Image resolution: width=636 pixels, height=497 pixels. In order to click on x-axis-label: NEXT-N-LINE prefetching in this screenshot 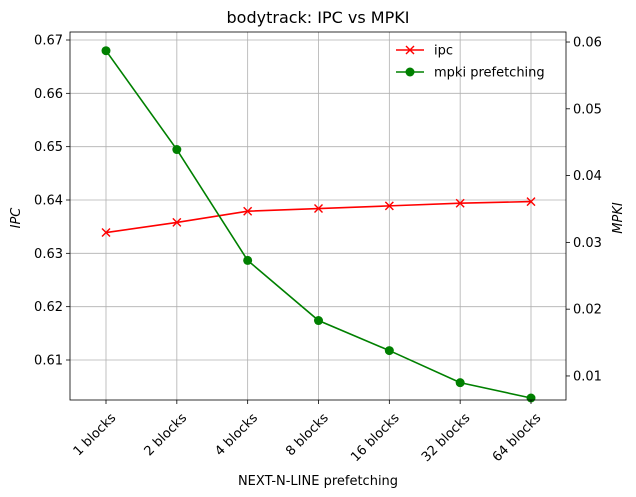, I will do `click(318, 481)`.